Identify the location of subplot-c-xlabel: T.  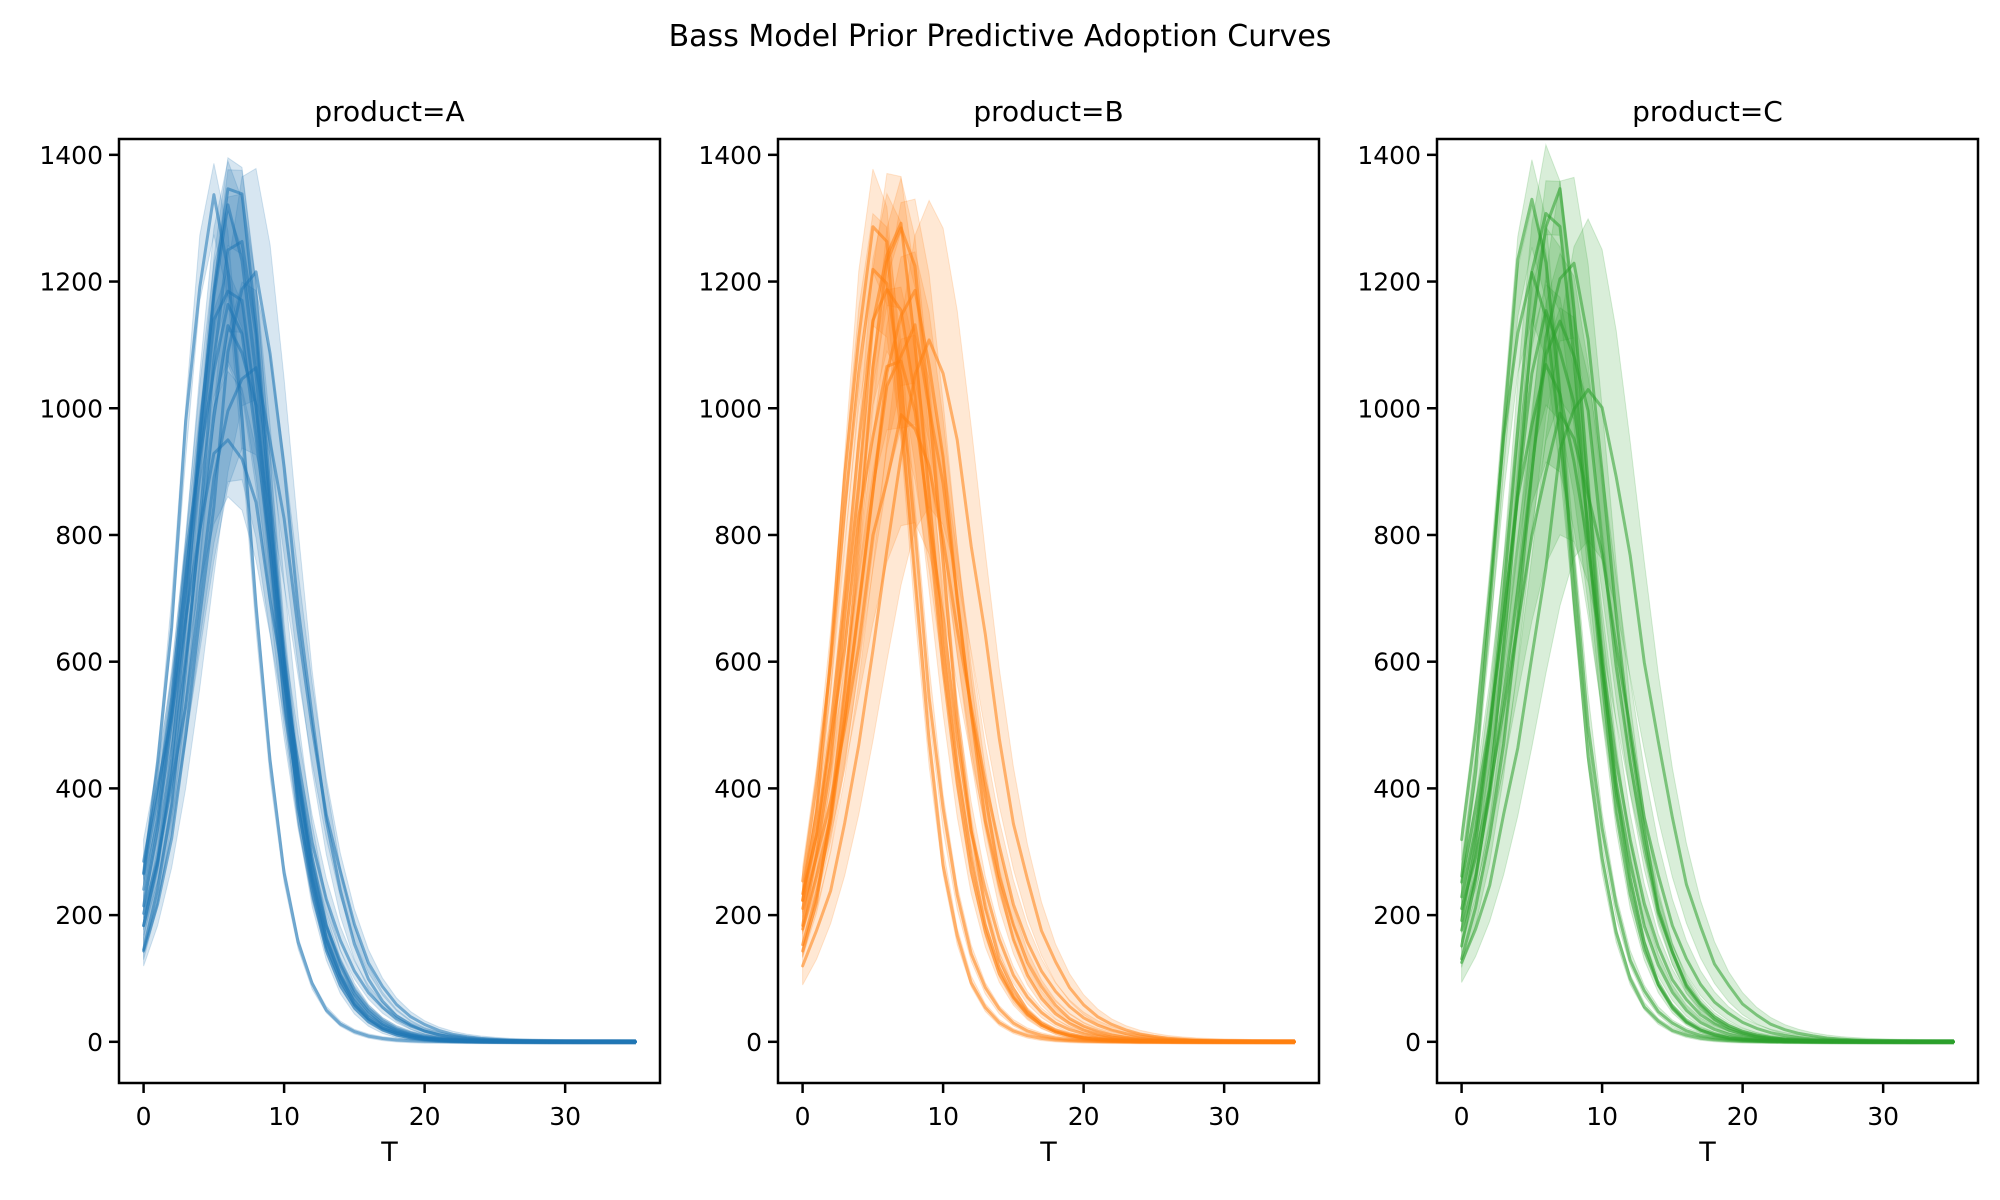
(1707, 1152).